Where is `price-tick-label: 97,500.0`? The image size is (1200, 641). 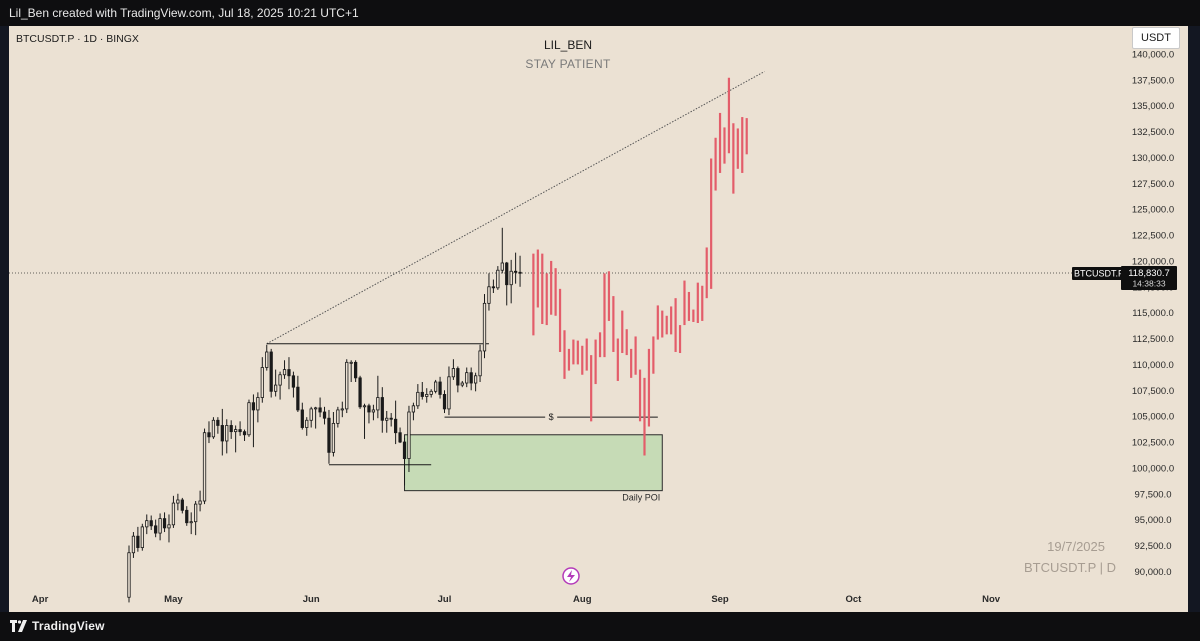
price-tick-label: 97,500.0 is located at coordinates (1153, 494).